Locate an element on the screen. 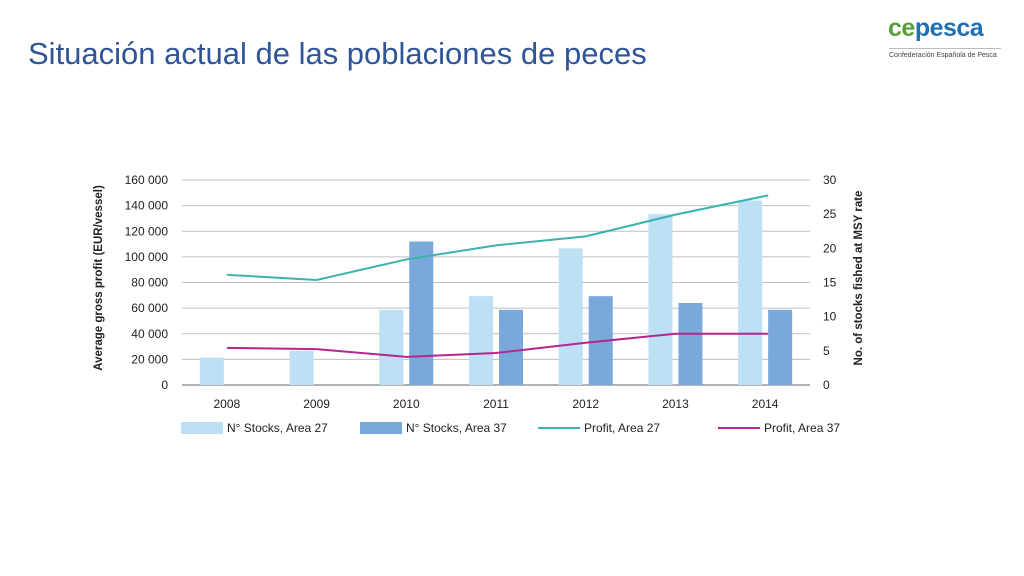  y-axis-label: Average gross profit (EUR/vessel) is located at coordinates (99, 278).